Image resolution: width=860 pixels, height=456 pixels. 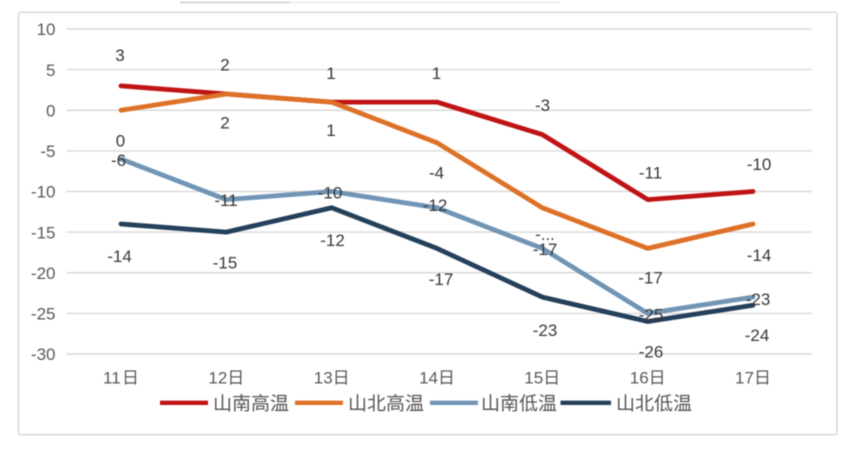 I want to click on svg-text: -4, so click(x=436, y=173).